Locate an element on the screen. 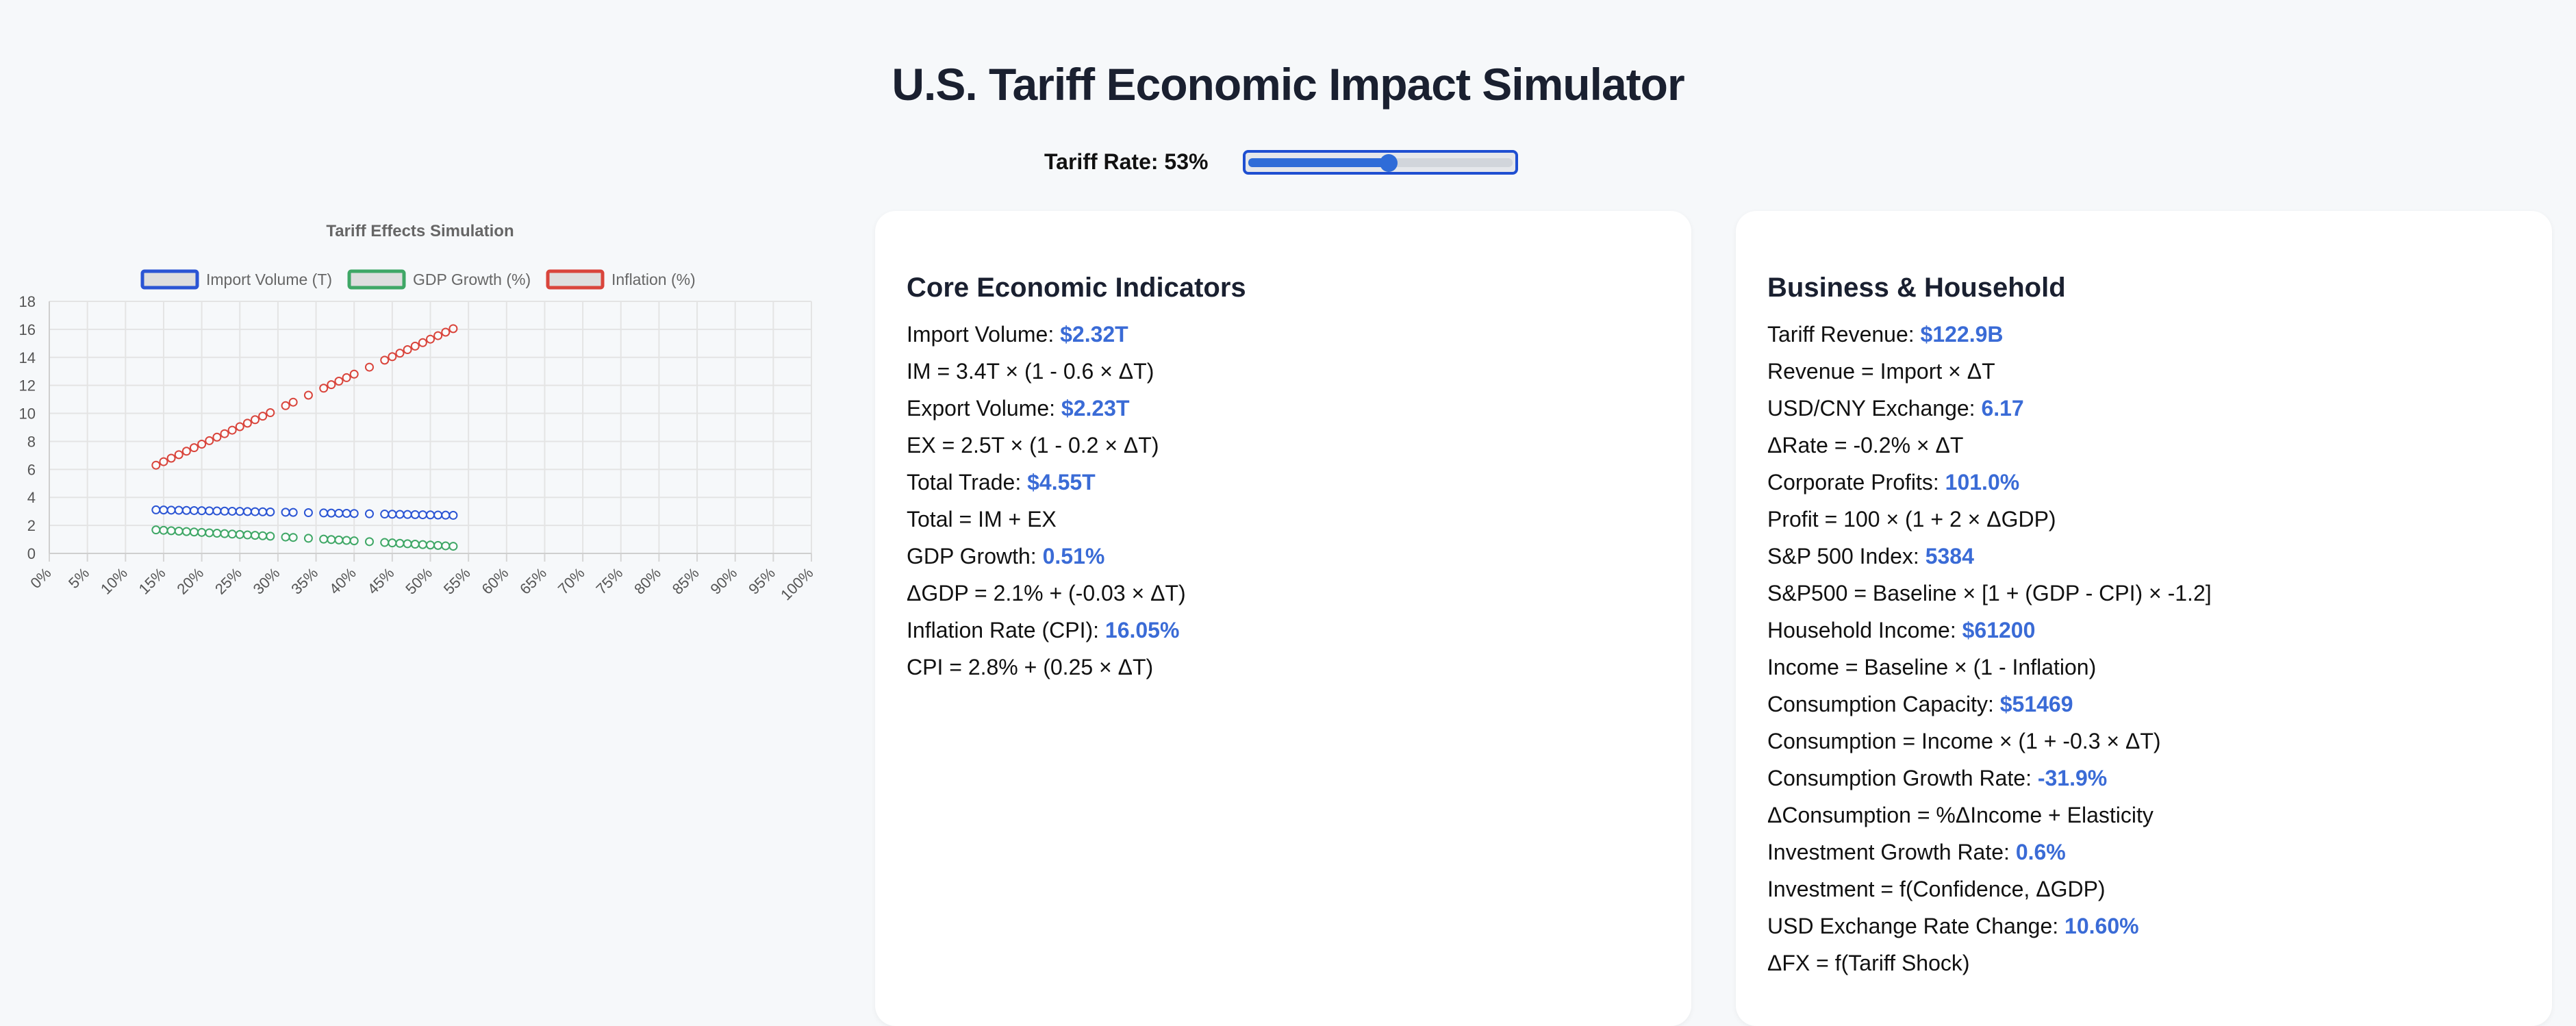 The image size is (2576, 1026). x-tick-label: 35% is located at coordinates (304, 581).